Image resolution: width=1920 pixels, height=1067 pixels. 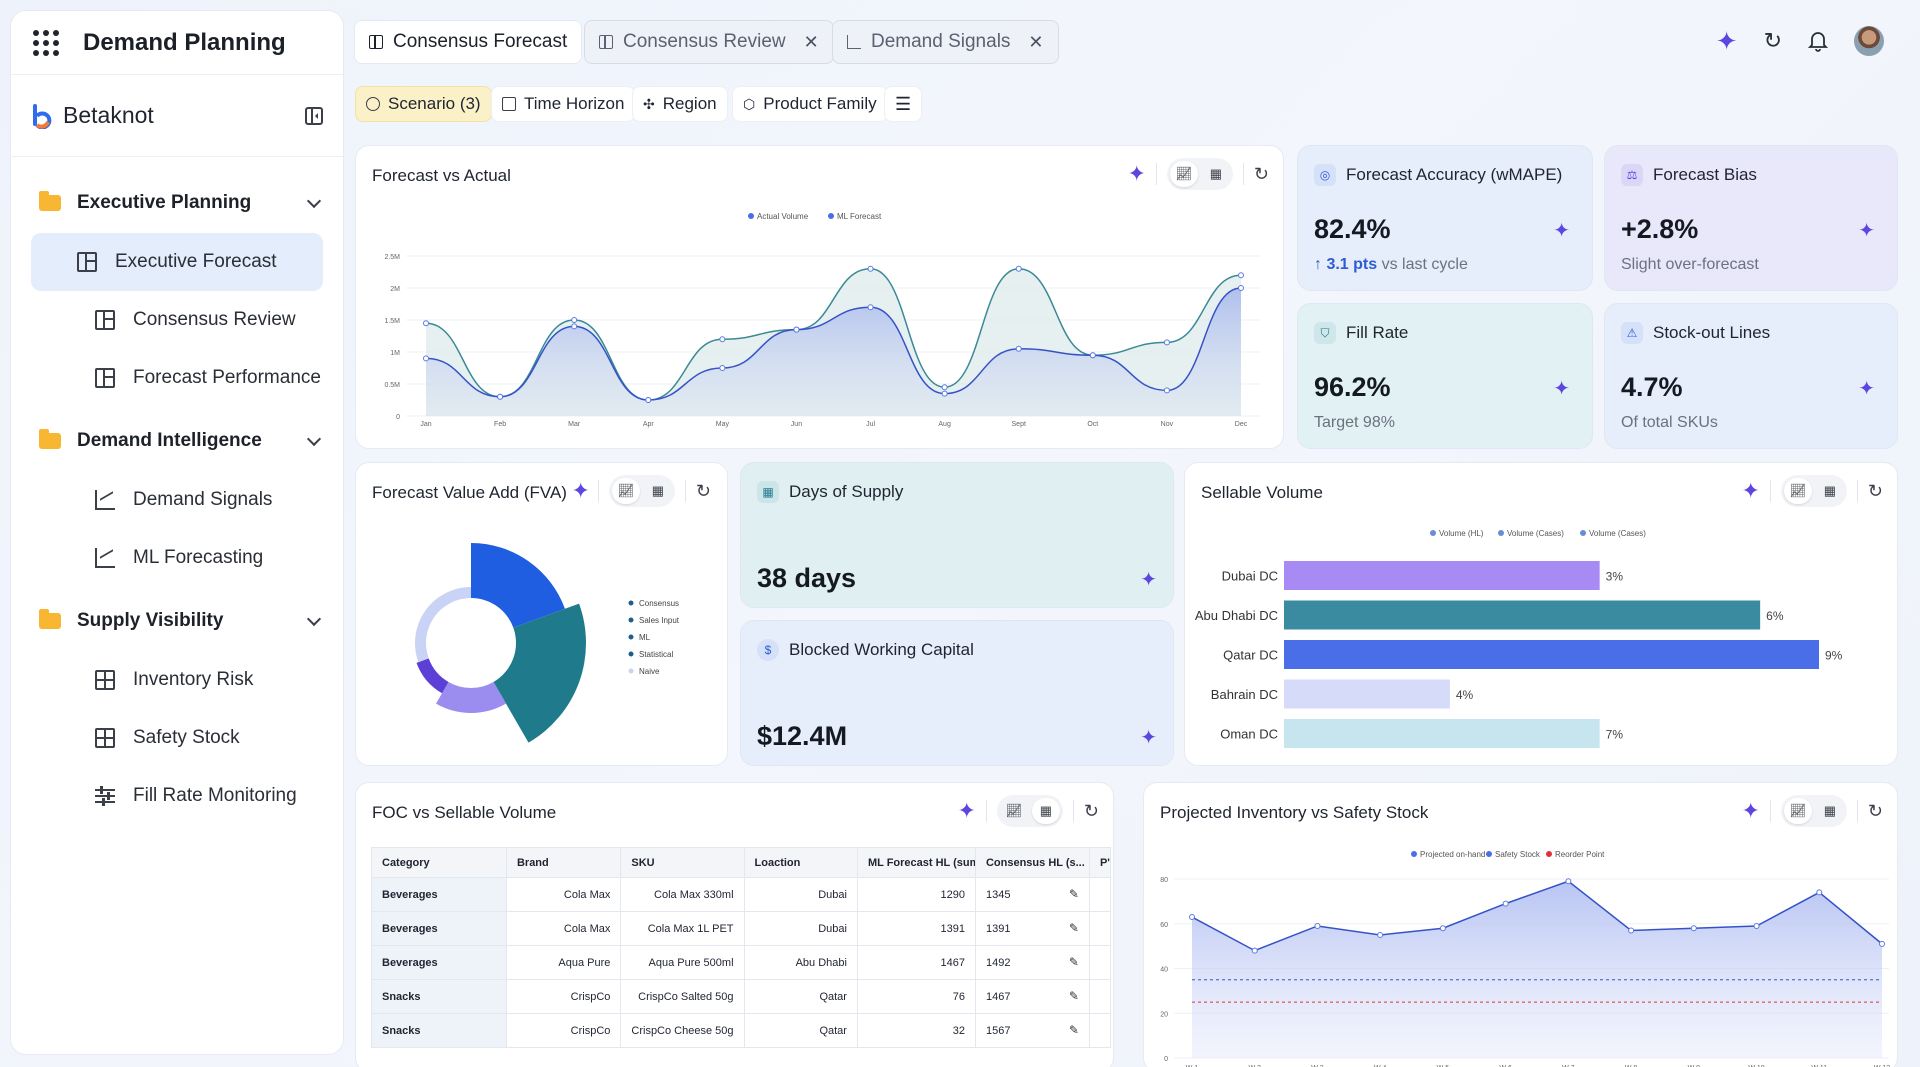 What do you see at coordinates (800, 1030) in the screenshot?
I see `table-cell: Qatar` at bounding box center [800, 1030].